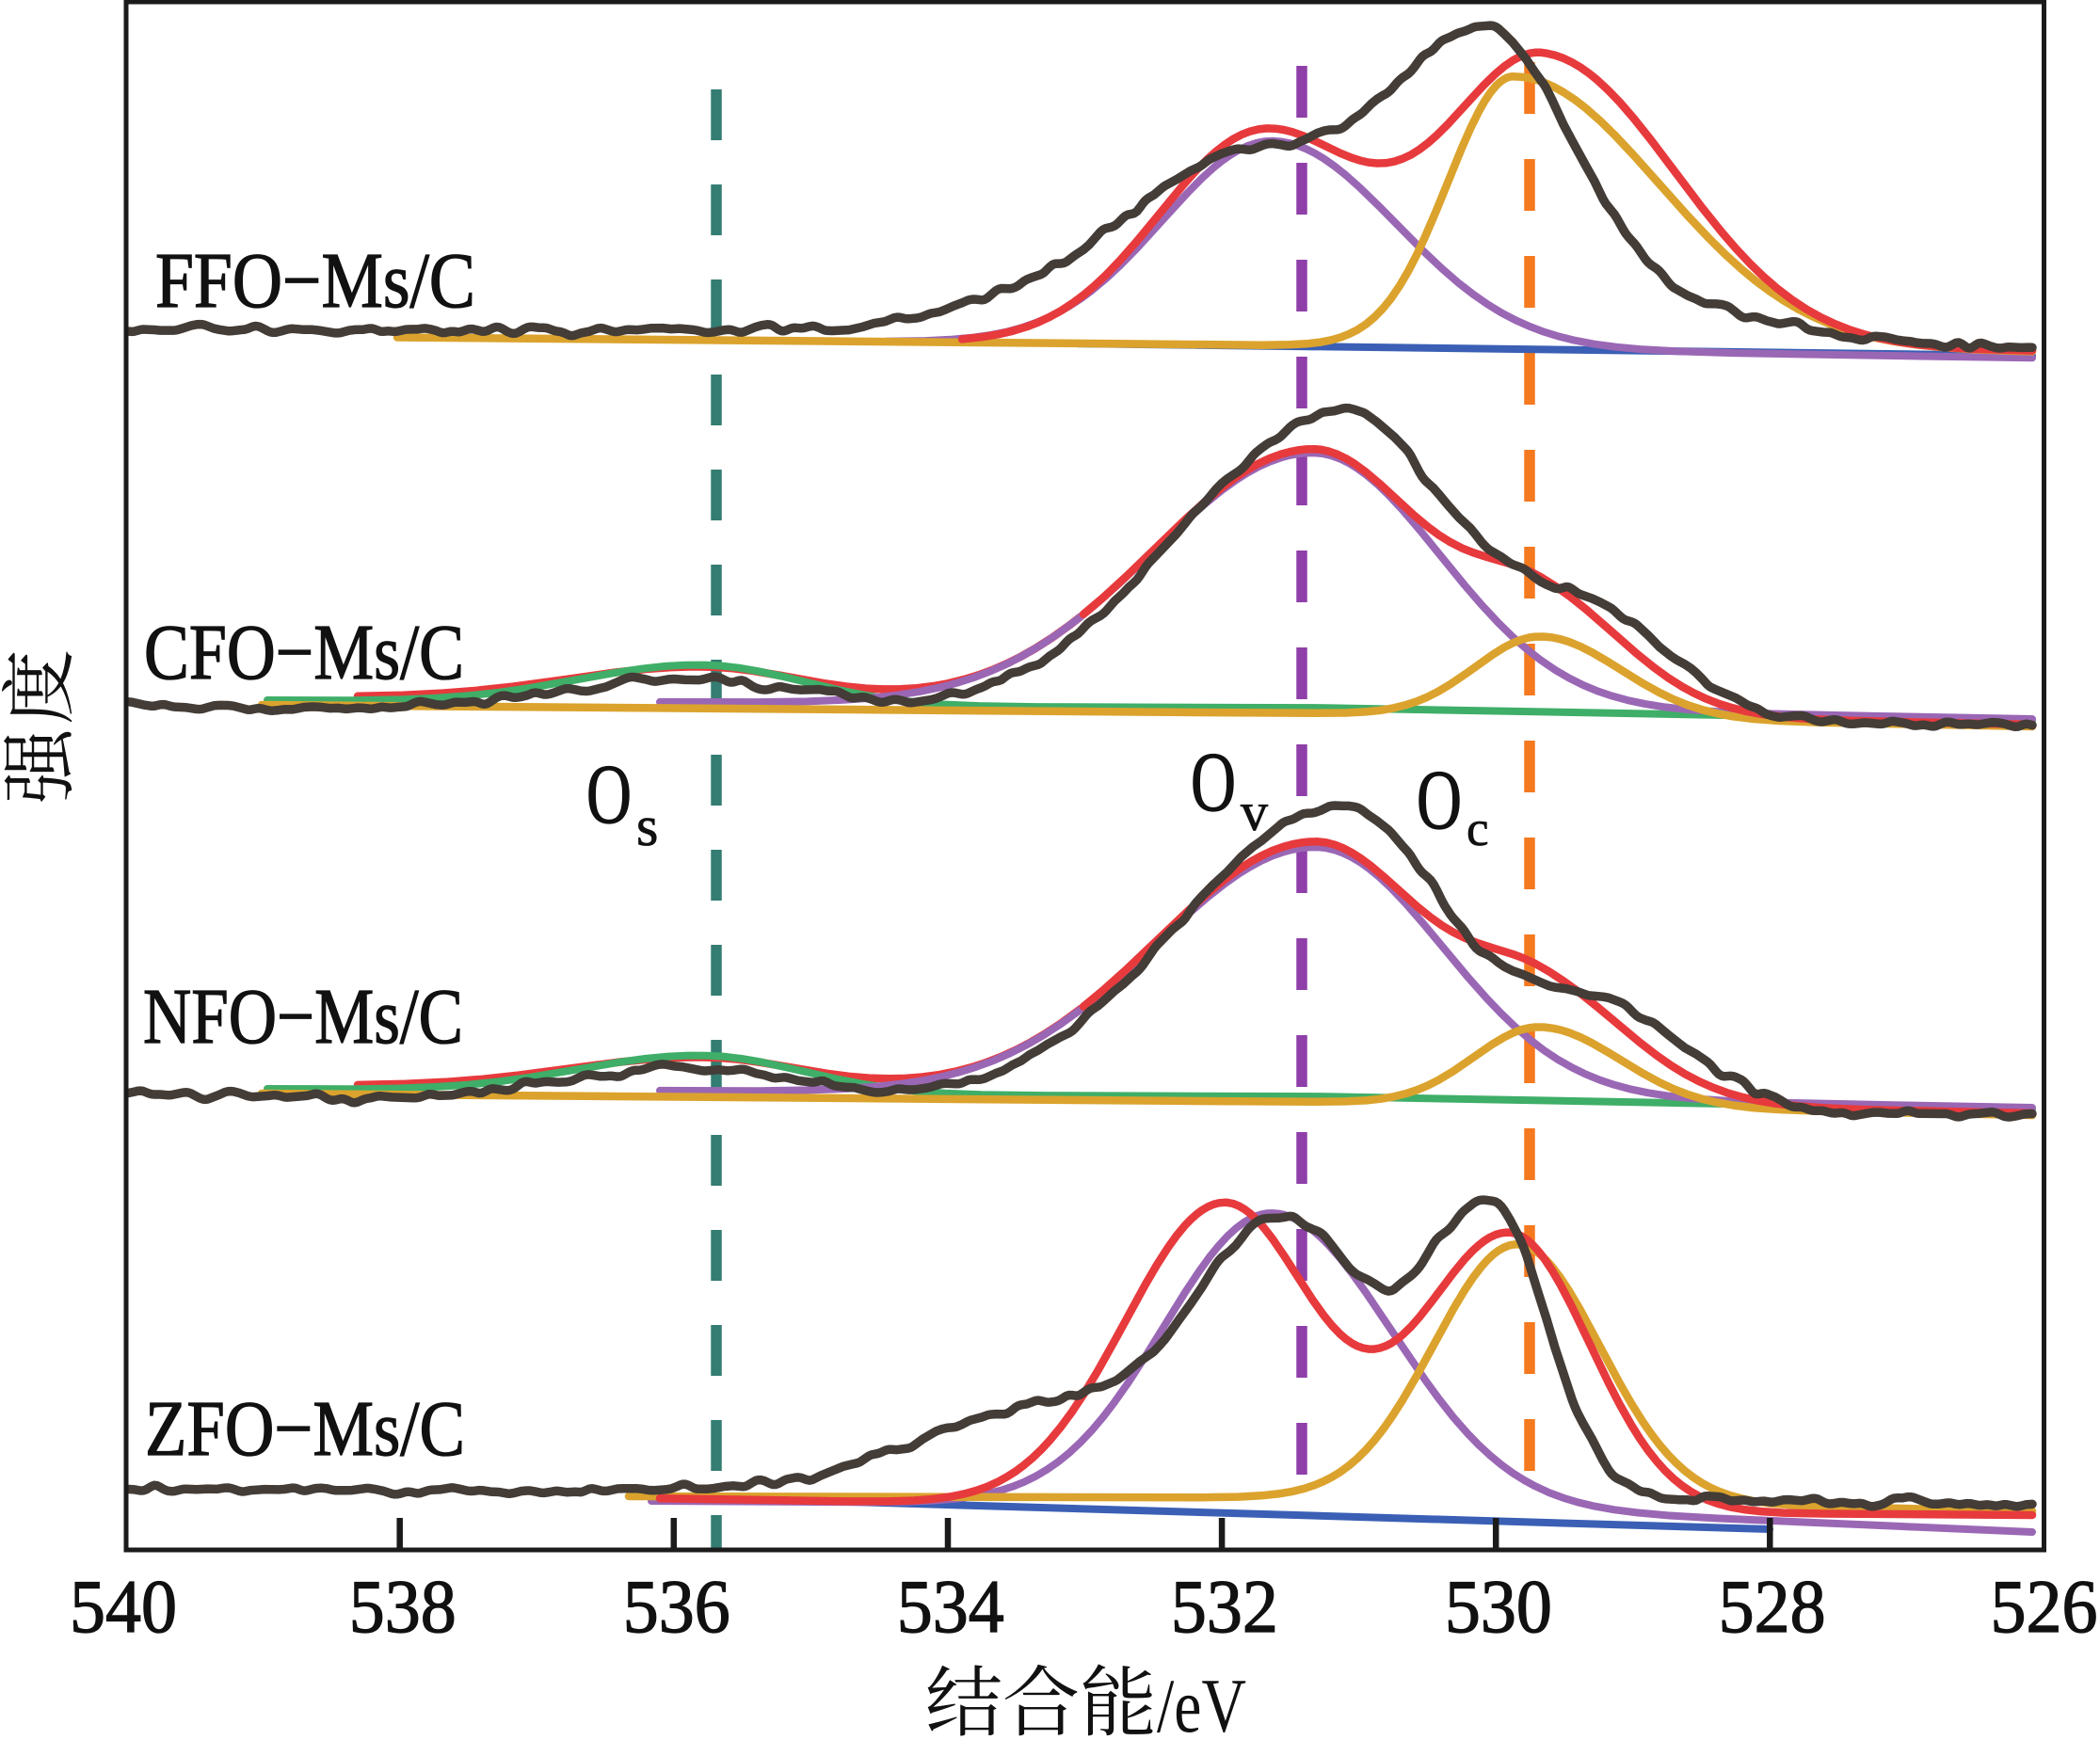  I want to click on svg-text: 530, so click(1498, 1606).